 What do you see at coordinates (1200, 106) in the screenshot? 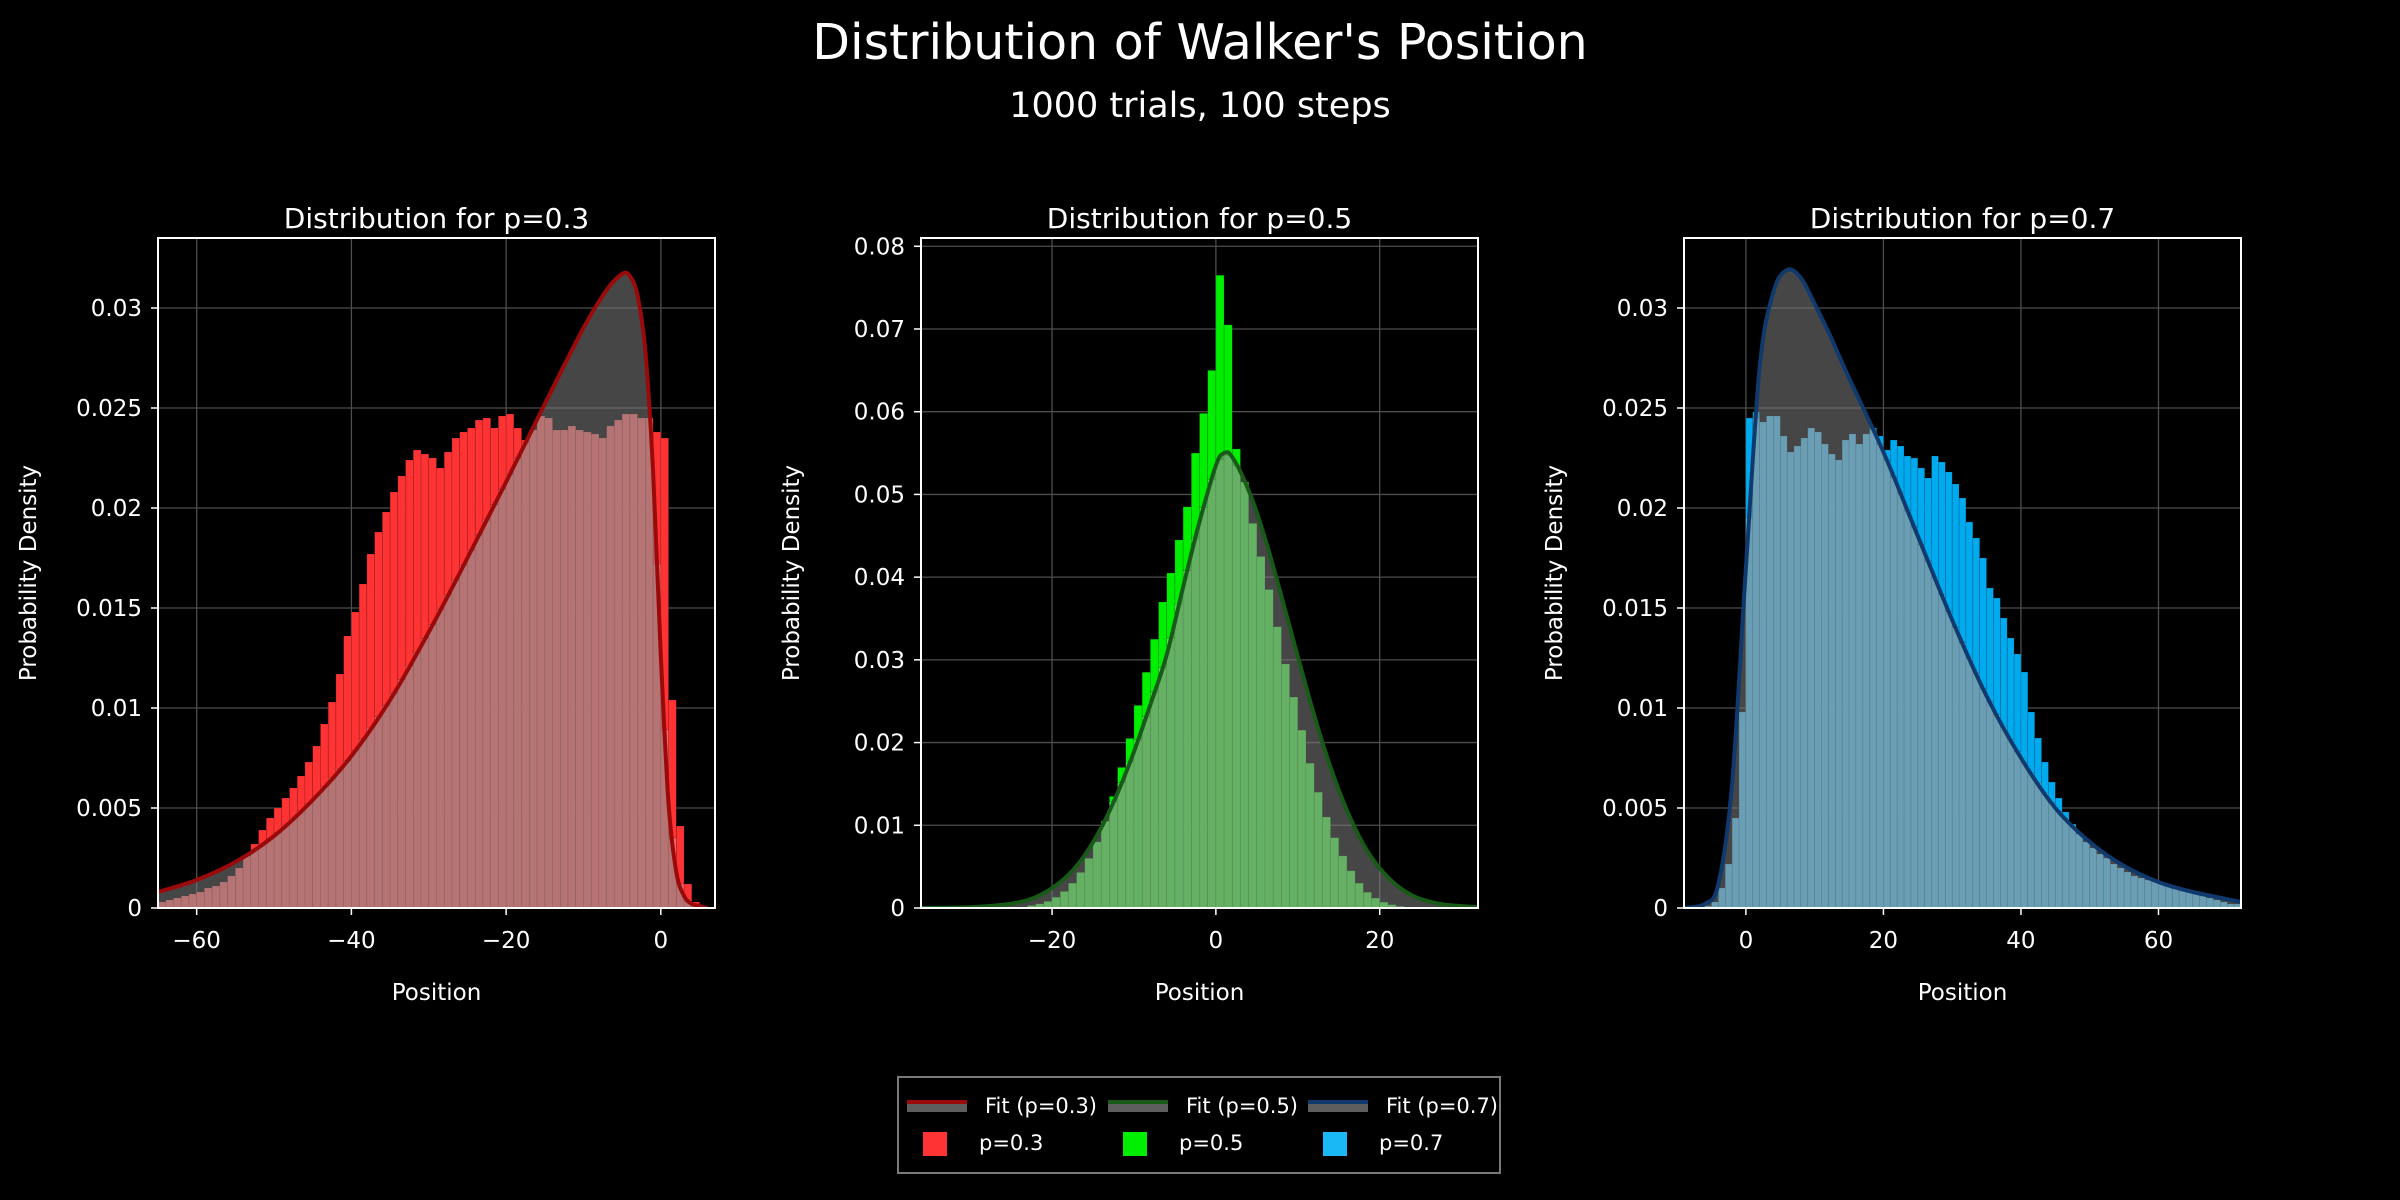
I see `figure-subtitle: 1000 trials, 100 steps` at bounding box center [1200, 106].